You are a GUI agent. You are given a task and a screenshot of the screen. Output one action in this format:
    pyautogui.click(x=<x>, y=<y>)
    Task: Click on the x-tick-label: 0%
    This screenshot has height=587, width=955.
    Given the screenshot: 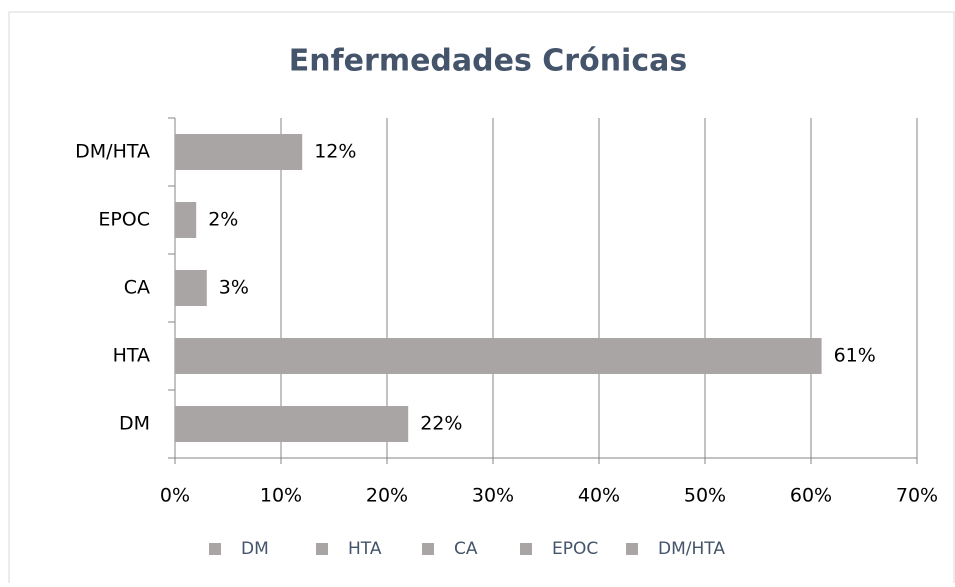 What is the action you would take?
    pyautogui.click(x=175, y=496)
    